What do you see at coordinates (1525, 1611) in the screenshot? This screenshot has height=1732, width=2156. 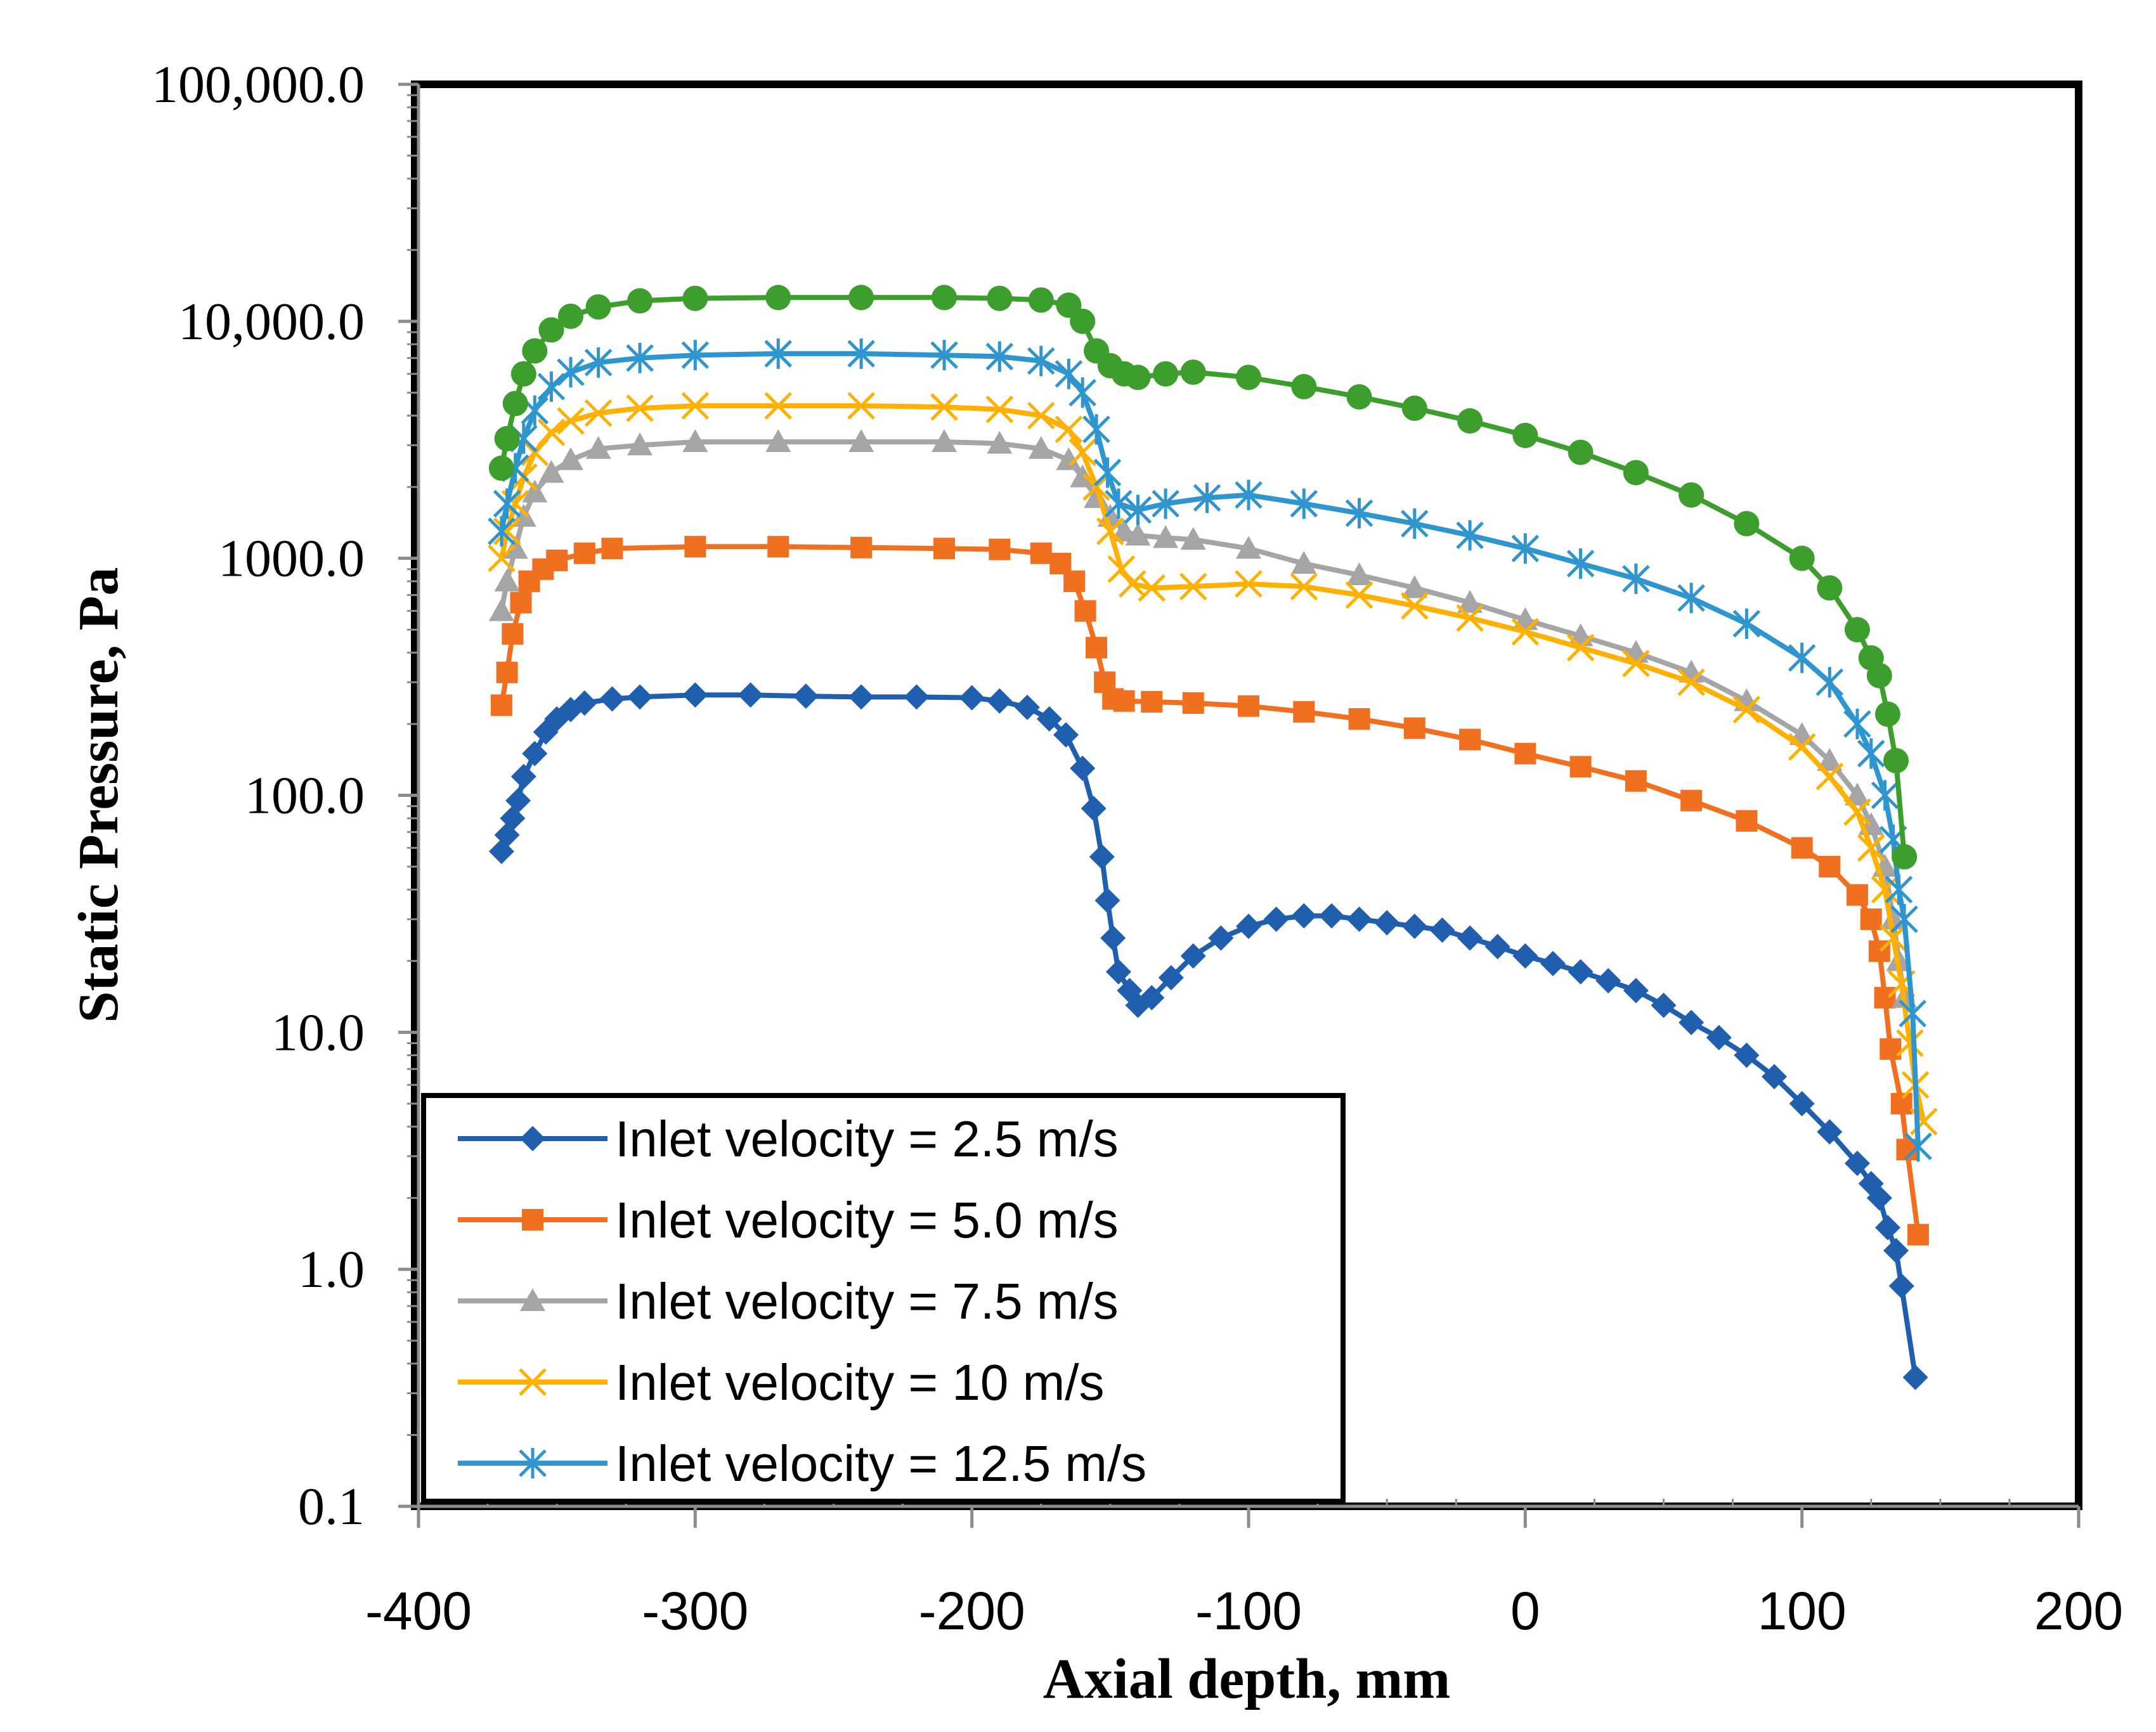 I see `x-tick-label: 0` at bounding box center [1525, 1611].